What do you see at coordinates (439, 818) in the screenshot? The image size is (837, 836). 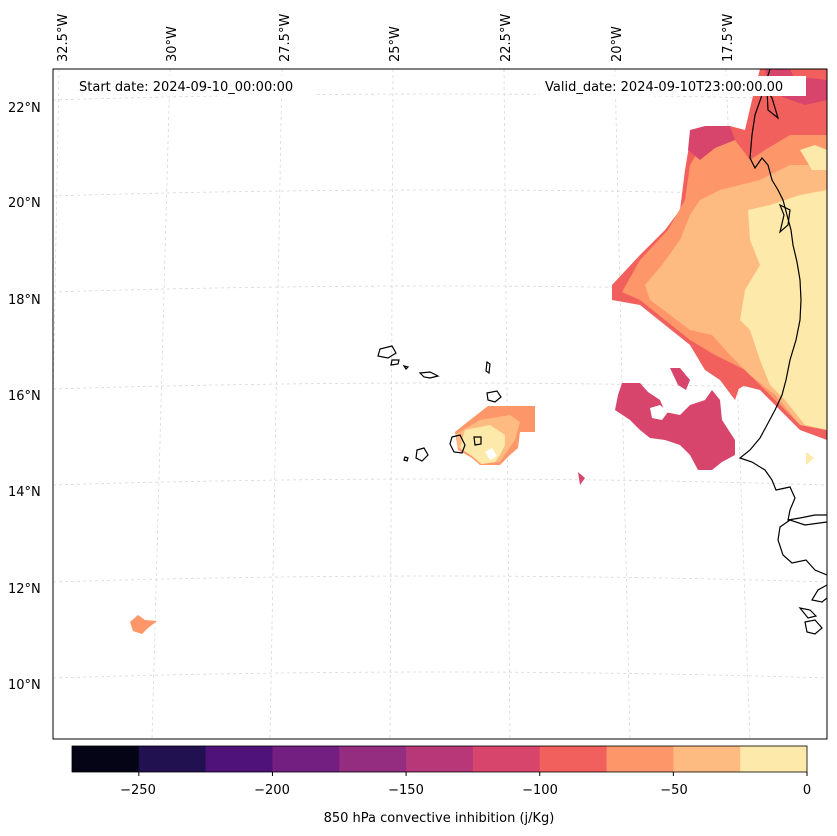 I see `colorbar-label: 850 hPa convective inhibition (j/Kg)` at bounding box center [439, 818].